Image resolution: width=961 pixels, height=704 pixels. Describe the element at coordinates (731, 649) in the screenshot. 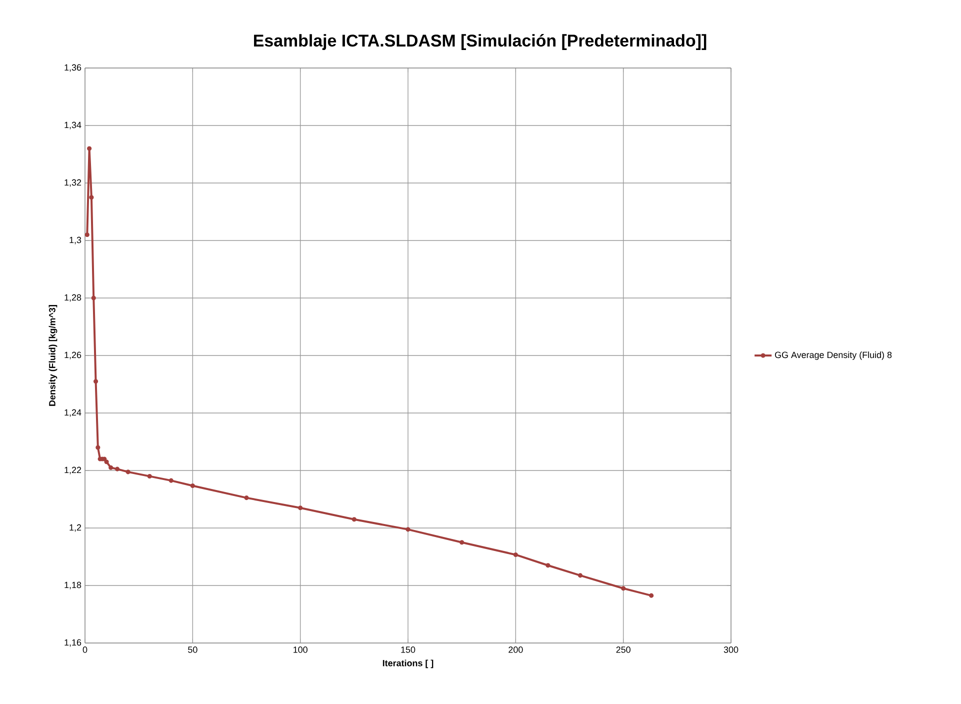

I see `x-tick-label: 300` at that location.